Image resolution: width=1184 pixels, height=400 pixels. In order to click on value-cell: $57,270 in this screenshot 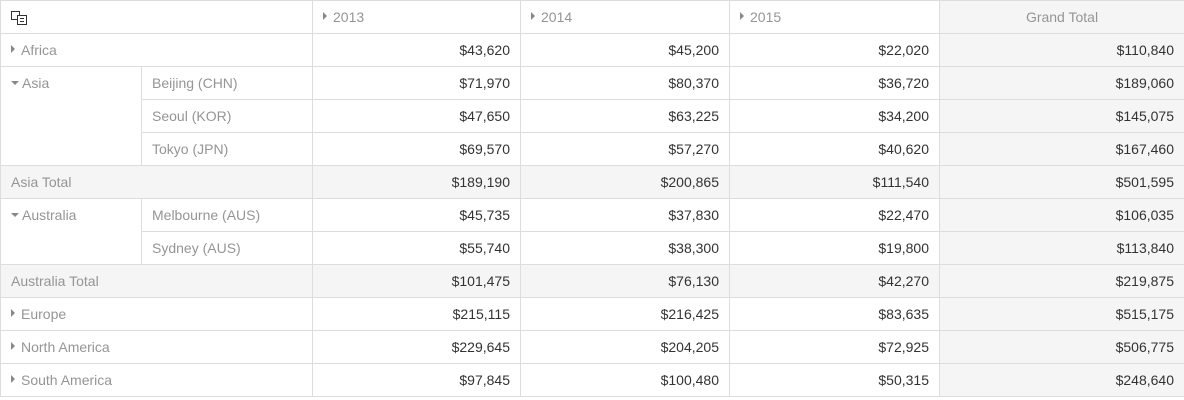, I will do `click(625, 149)`.